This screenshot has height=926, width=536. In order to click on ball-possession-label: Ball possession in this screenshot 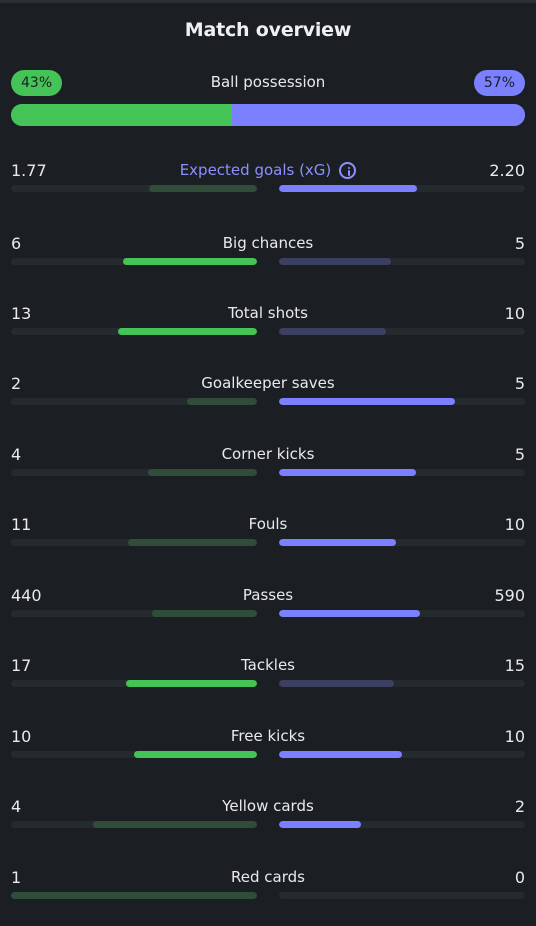, I will do `click(268, 82)`.